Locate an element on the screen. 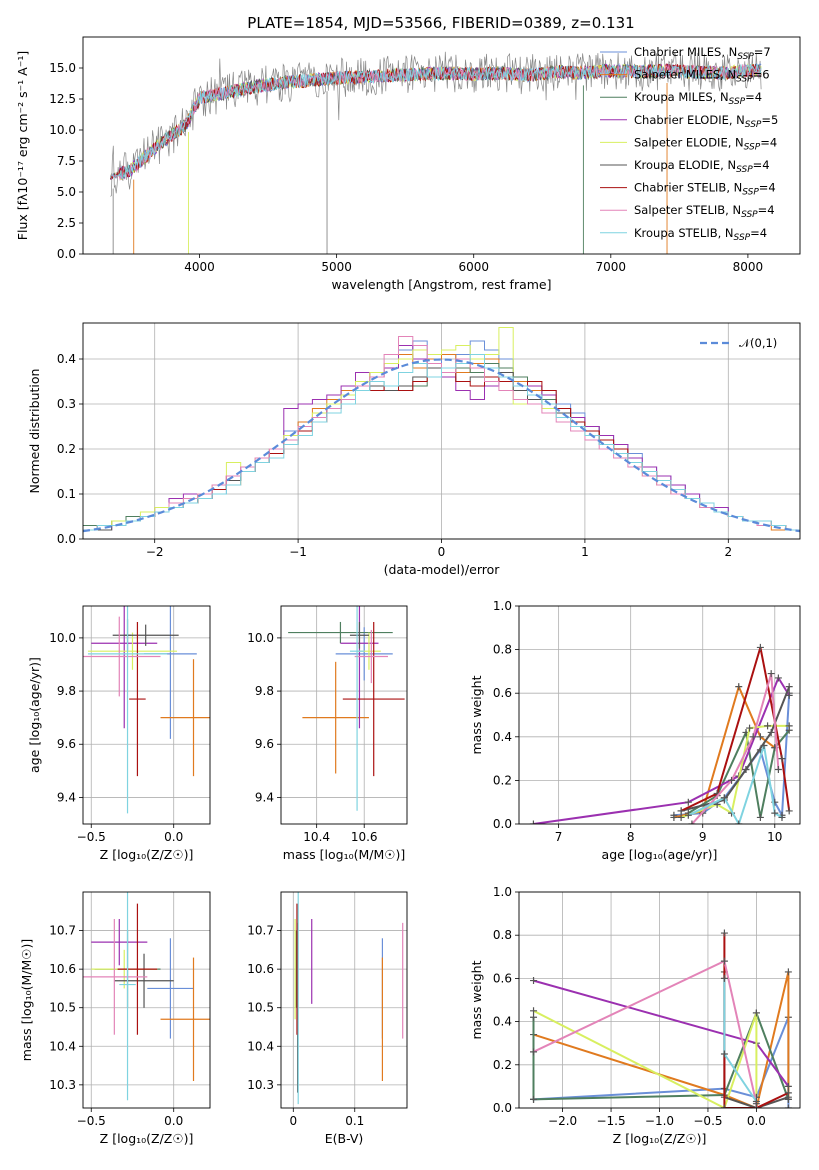 The width and height of the screenshot is (819, 1170). spectrum-plot-area is located at coordinates (436, 152).